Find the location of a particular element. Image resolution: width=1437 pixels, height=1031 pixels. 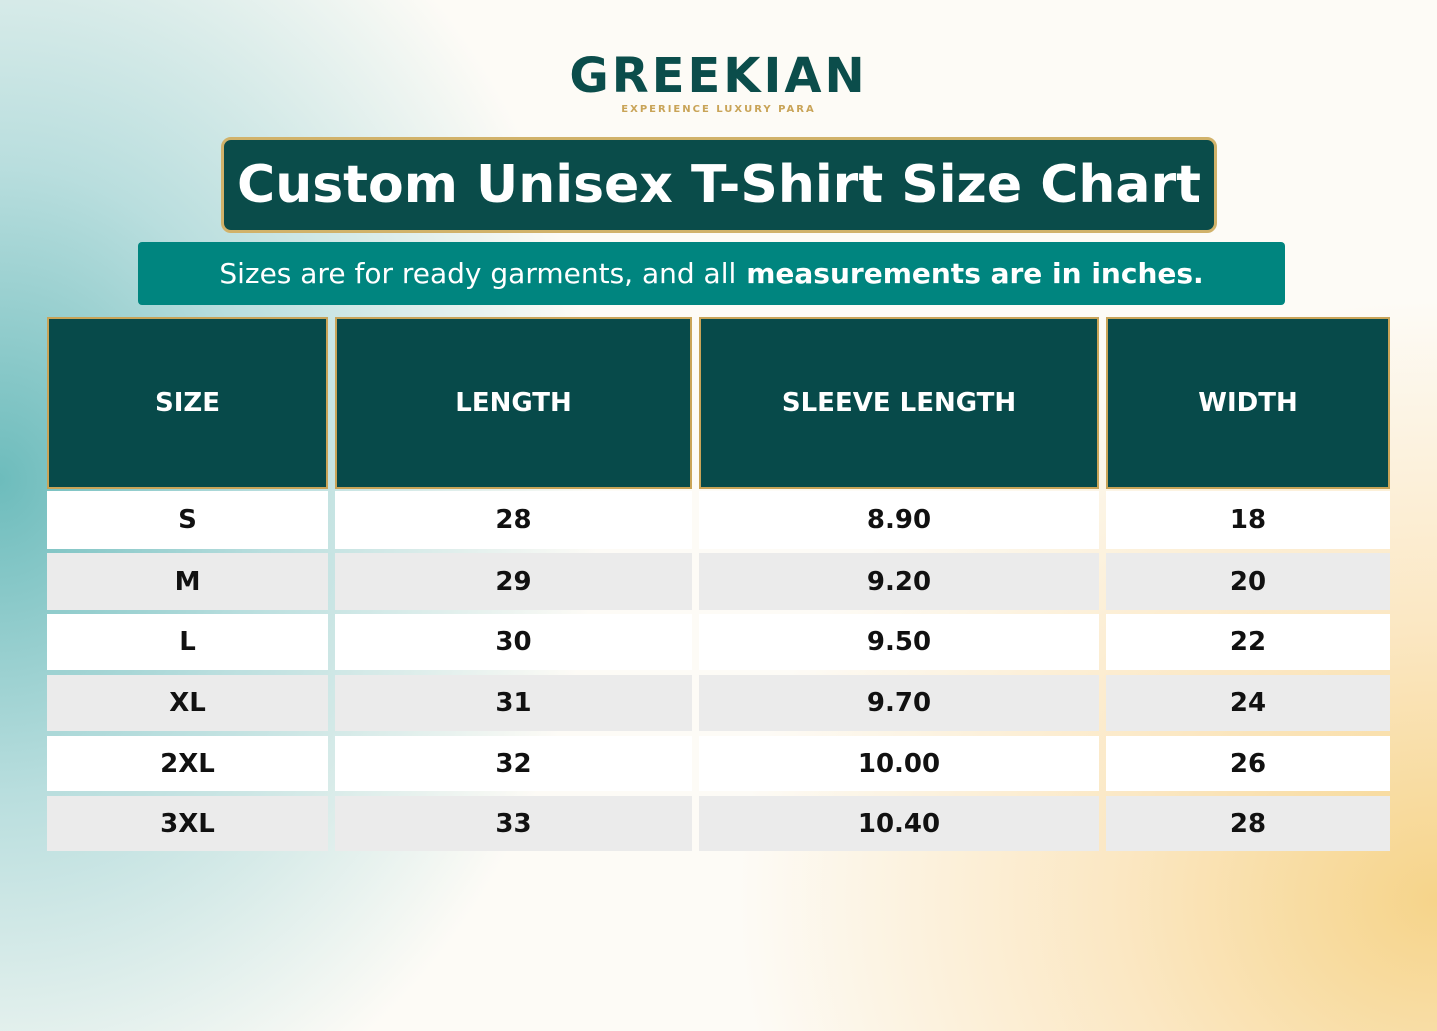

table-cell: 29 is located at coordinates (513, 581).